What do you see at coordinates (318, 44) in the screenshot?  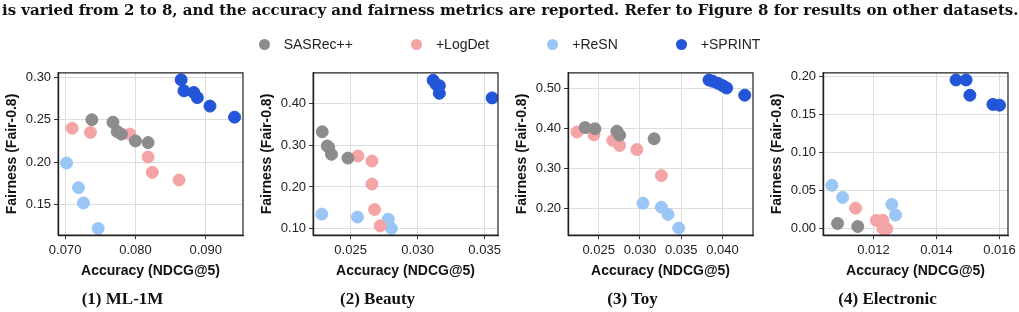 I see `legend-label: SASRec++` at bounding box center [318, 44].